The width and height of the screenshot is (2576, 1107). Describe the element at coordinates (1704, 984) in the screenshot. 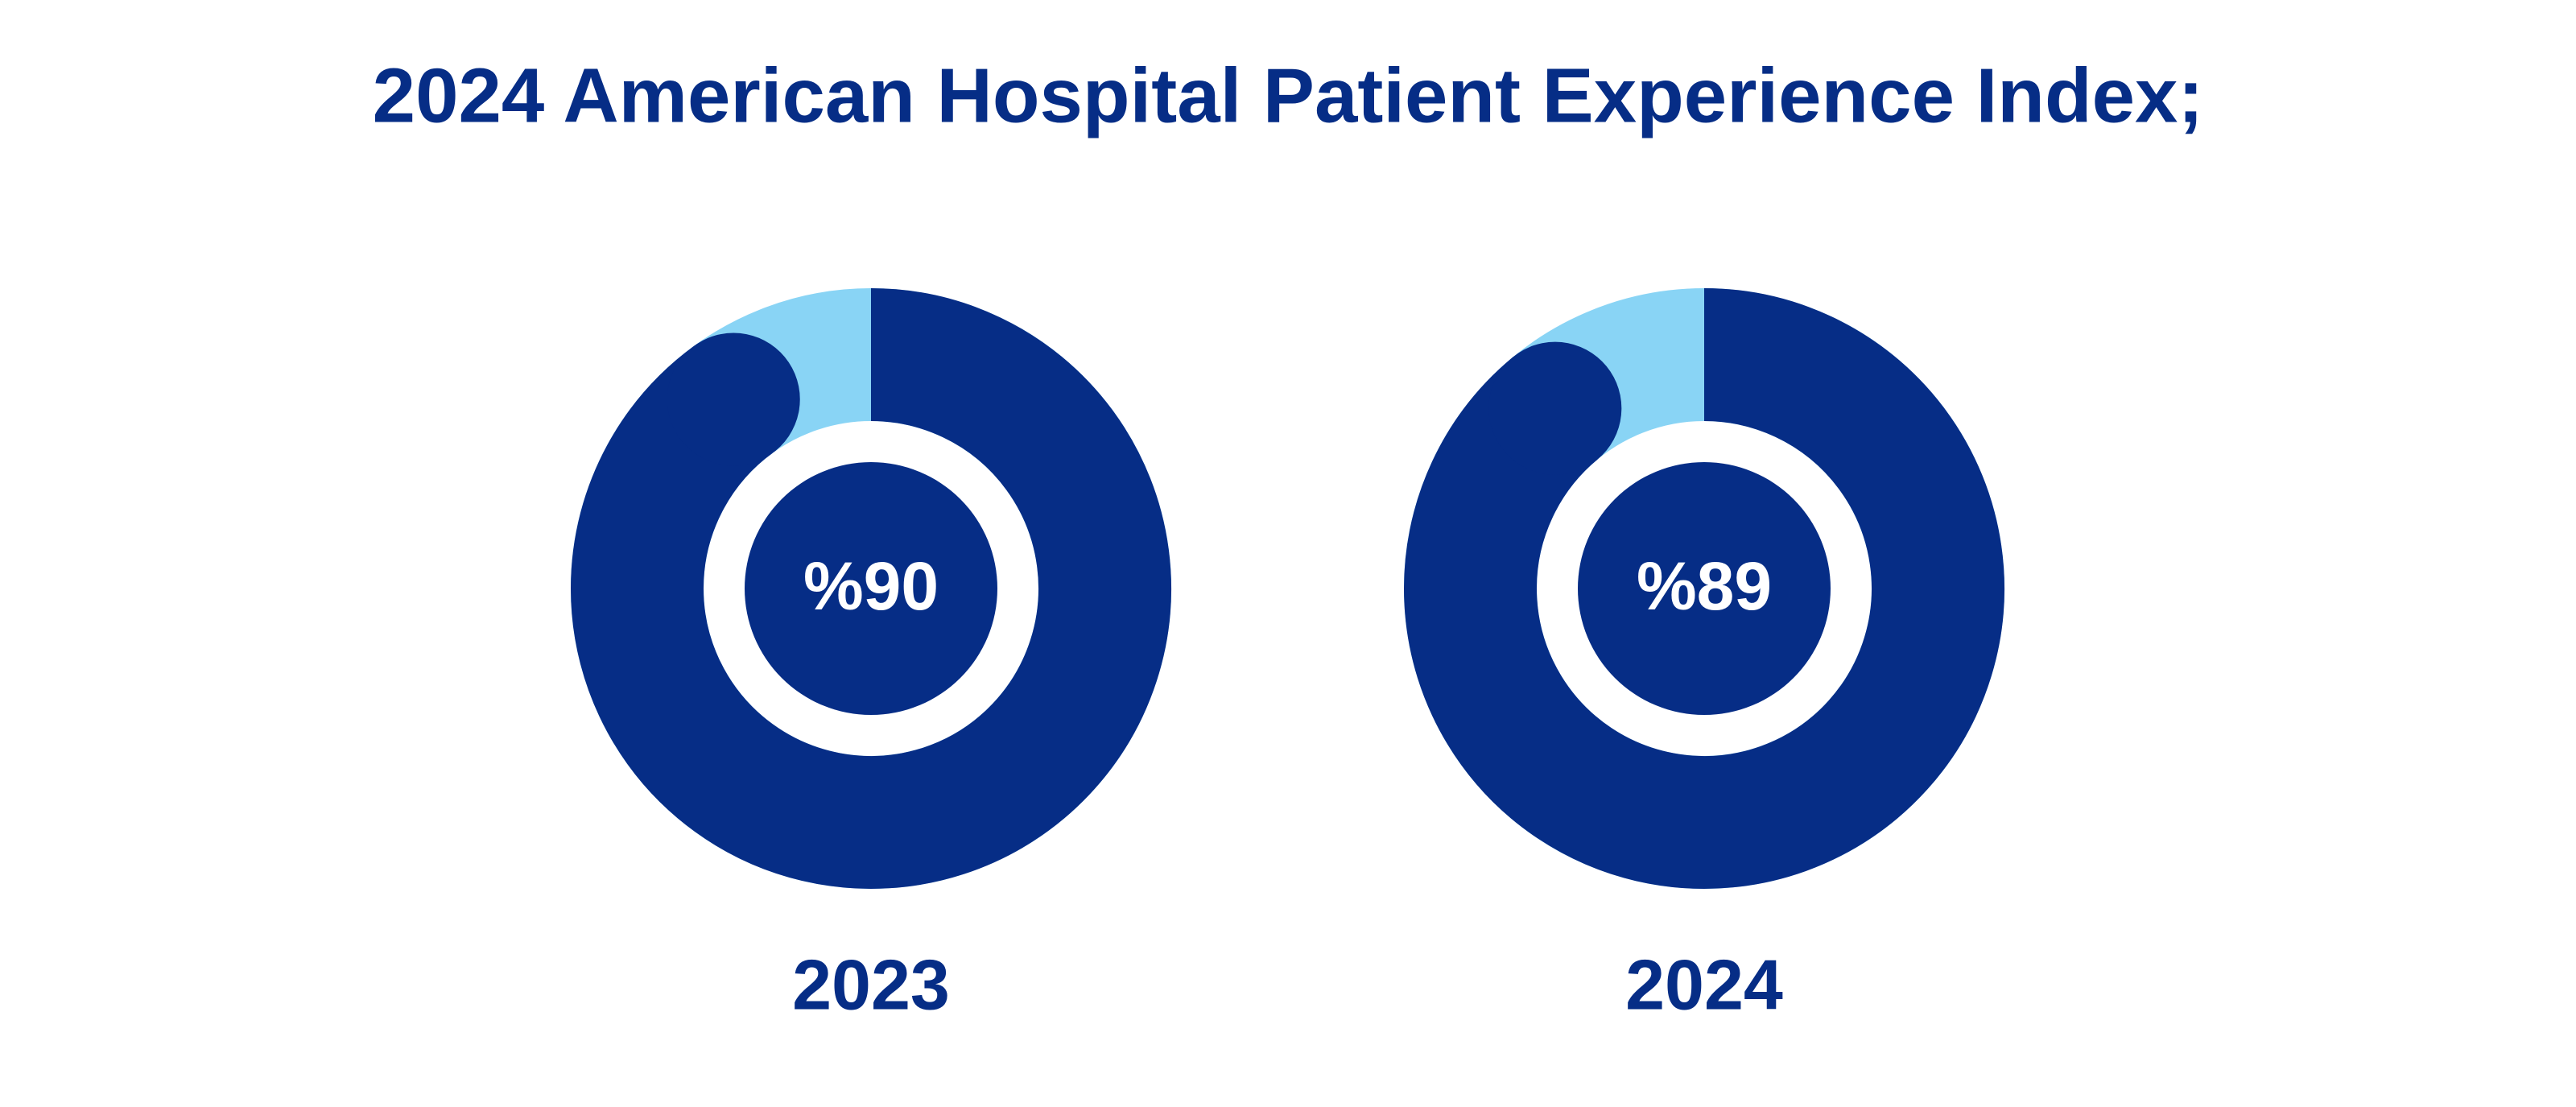

I see `year-label: 2024` at that location.